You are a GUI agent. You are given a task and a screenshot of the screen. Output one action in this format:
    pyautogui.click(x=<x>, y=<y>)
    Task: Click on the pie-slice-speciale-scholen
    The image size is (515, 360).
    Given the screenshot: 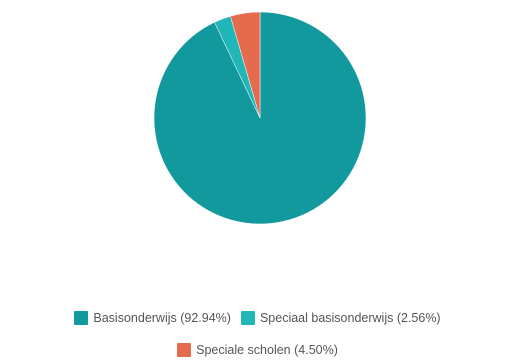 What is the action you would take?
    pyautogui.click(x=245, y=65)
    